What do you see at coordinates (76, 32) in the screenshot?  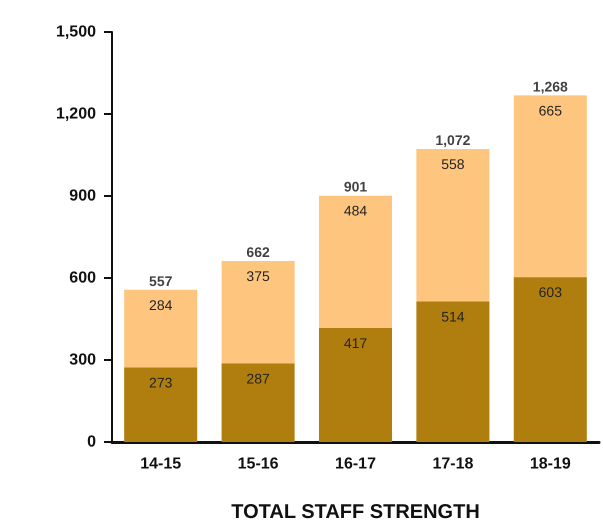 I see `y-tick-label: 1,500` at bounding box center [76, 32].